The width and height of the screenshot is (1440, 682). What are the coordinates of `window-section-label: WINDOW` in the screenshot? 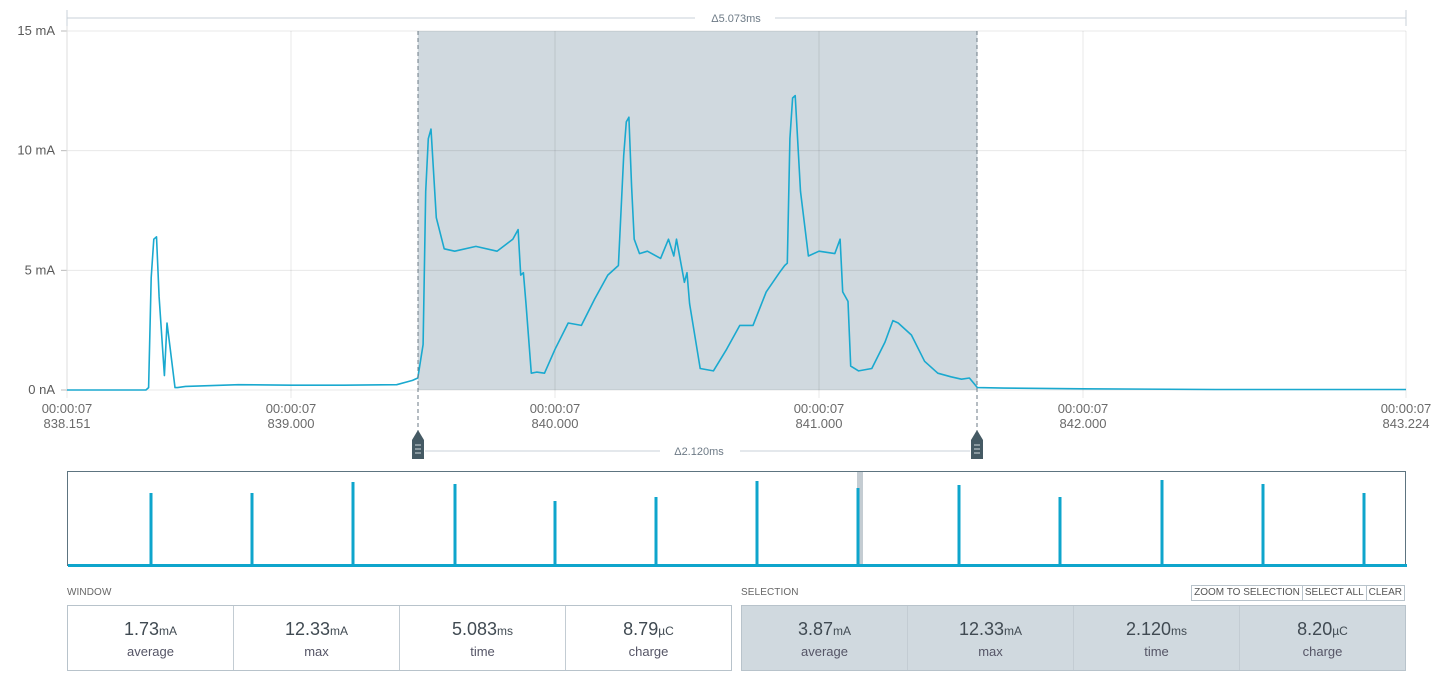 It's located at (89, 592).